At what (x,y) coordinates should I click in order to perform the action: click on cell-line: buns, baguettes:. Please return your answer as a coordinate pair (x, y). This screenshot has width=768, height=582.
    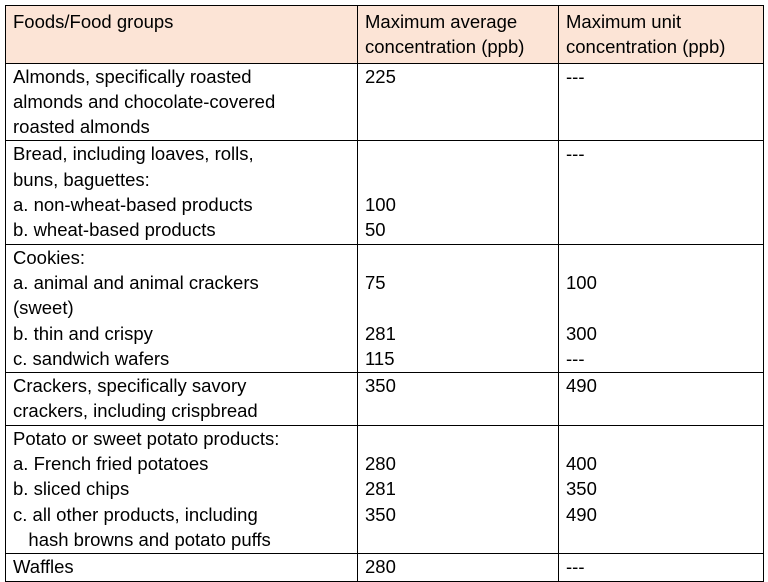
    Looking at the image, I should click on (81, 179).